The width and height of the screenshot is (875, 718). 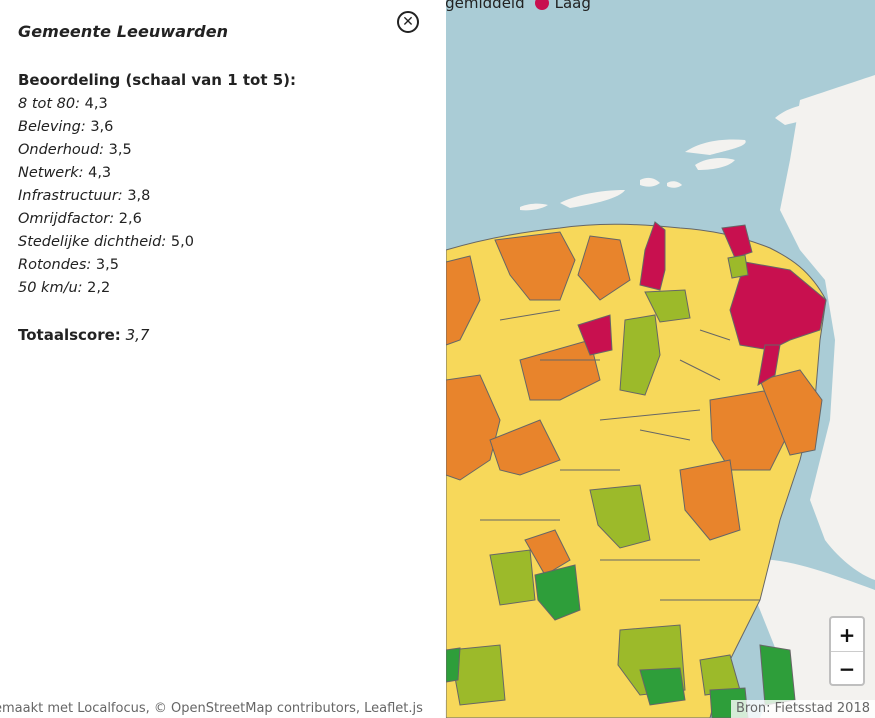 What do you see at coordinates (130, 219) in the screenshot?
I see `score-value: 2,6` at bounding box center [130, 219].